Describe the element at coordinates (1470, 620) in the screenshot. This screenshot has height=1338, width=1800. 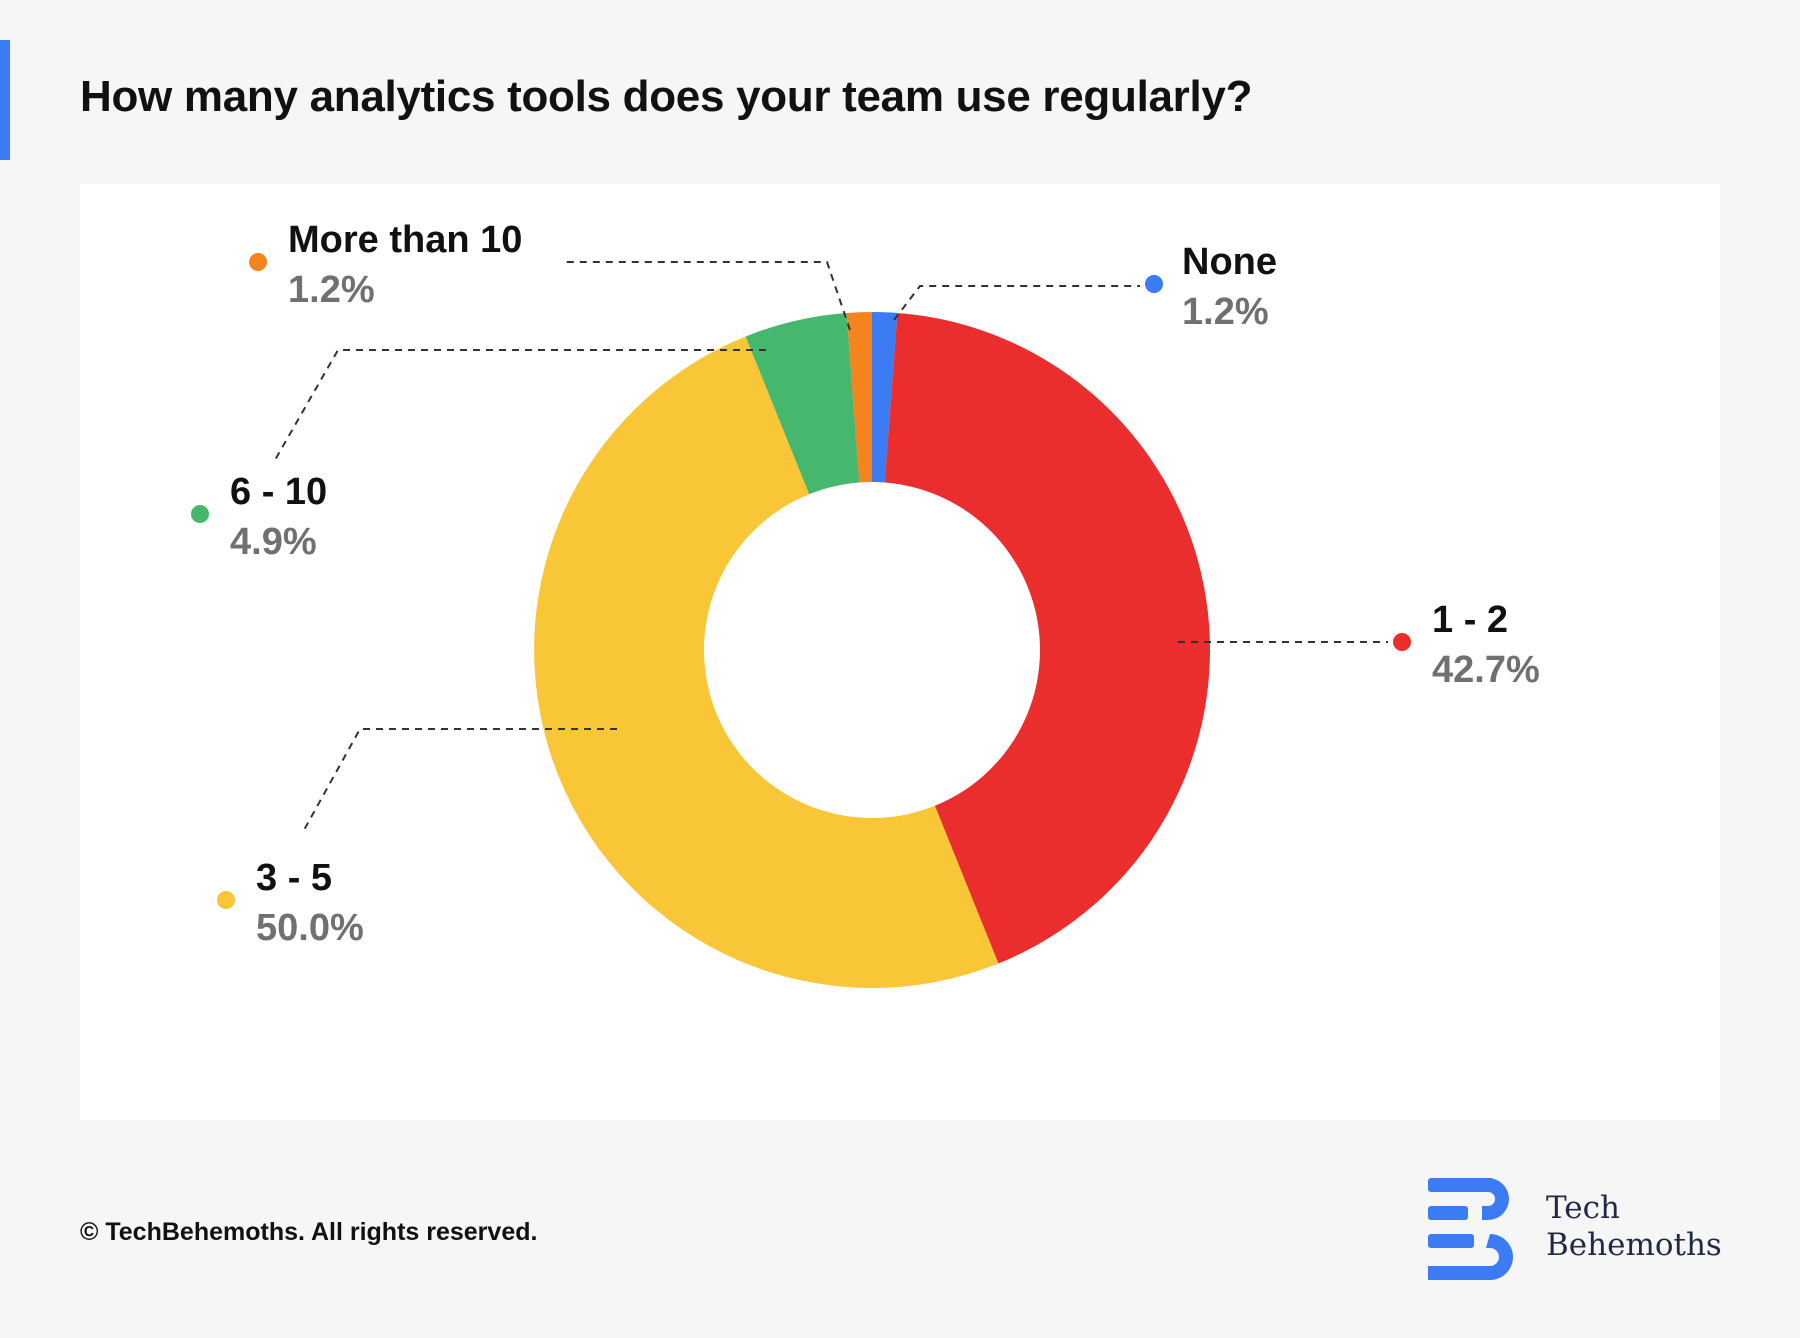
I see `slice-label-1-2: 1 - 2` at that location.